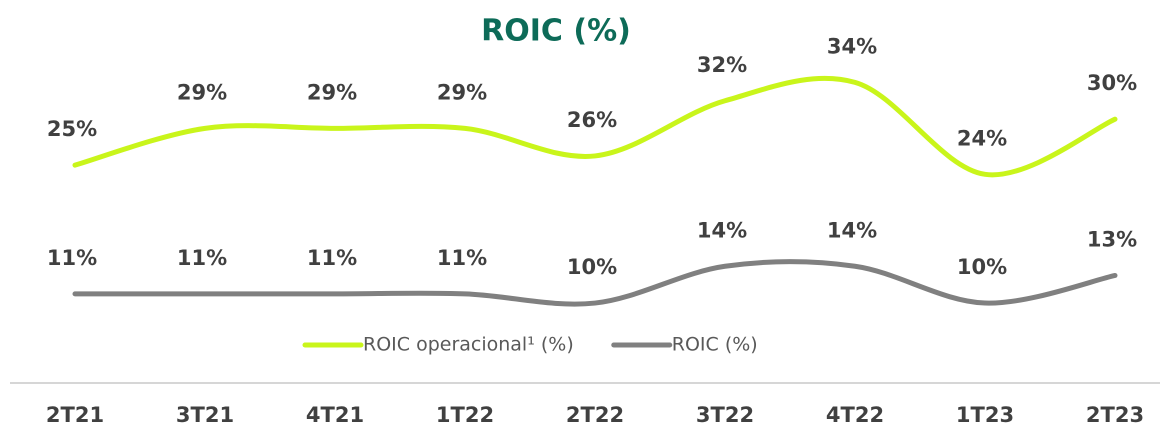 The image size is (1169, 430). Describe the element at coordinates (556, 31) in the screenshot. I see `chart-title: ROIC (%)` at that location.